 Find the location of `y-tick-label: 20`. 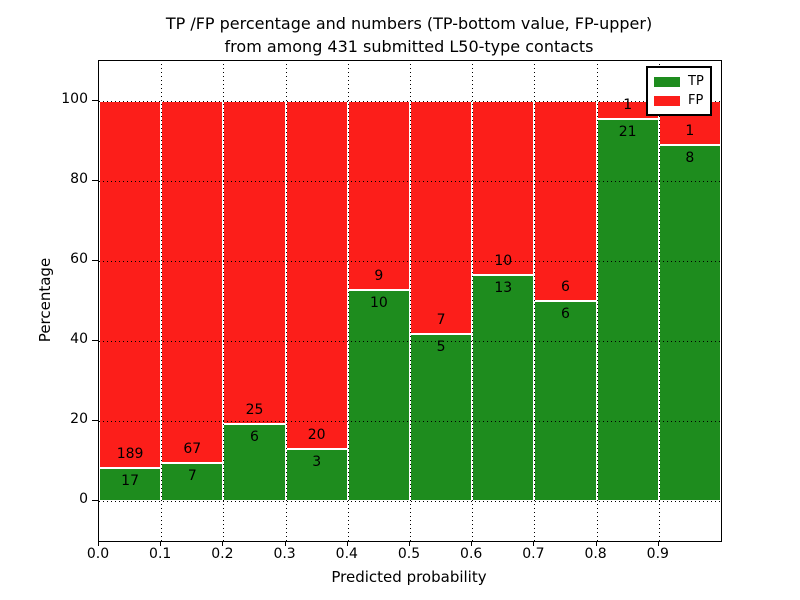

y-tick-label: 20 is located at coordinates (79, 419).